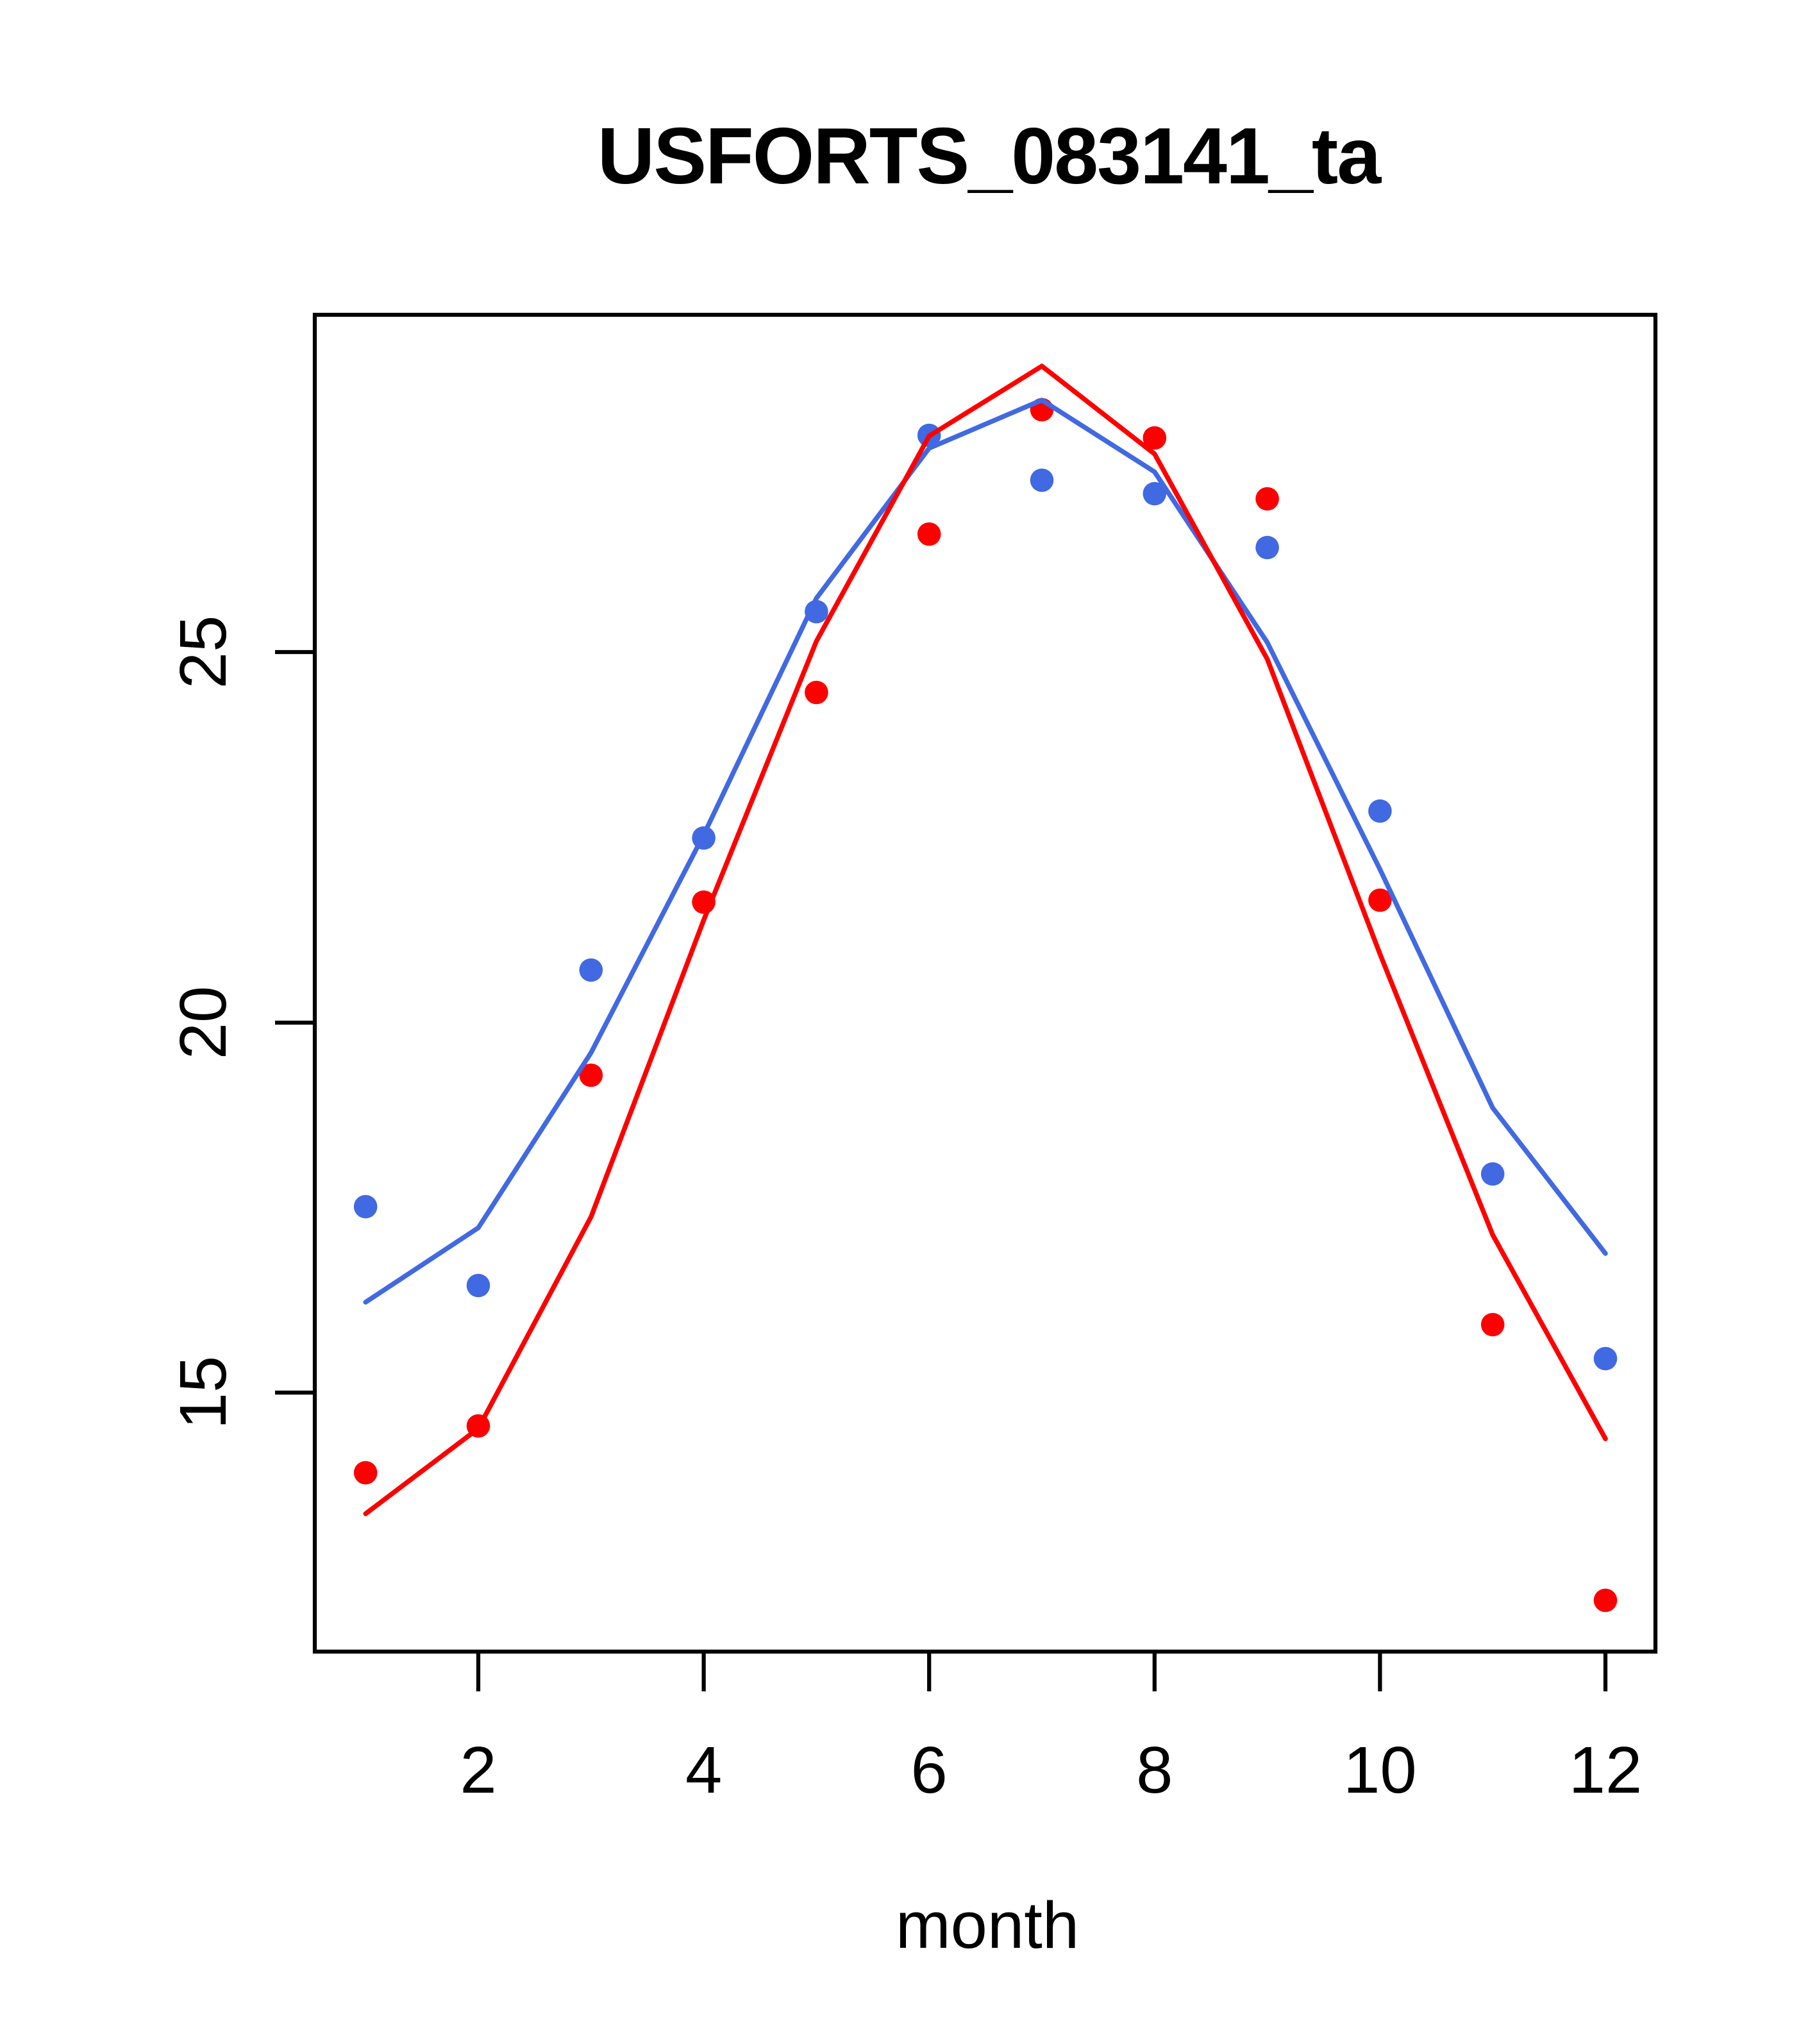 The image size is (1817, 2044). What do you see at coordinates (703, 1770) in the screenshot?
I see `svg-text: 4` at bounding box center [703, 1770].